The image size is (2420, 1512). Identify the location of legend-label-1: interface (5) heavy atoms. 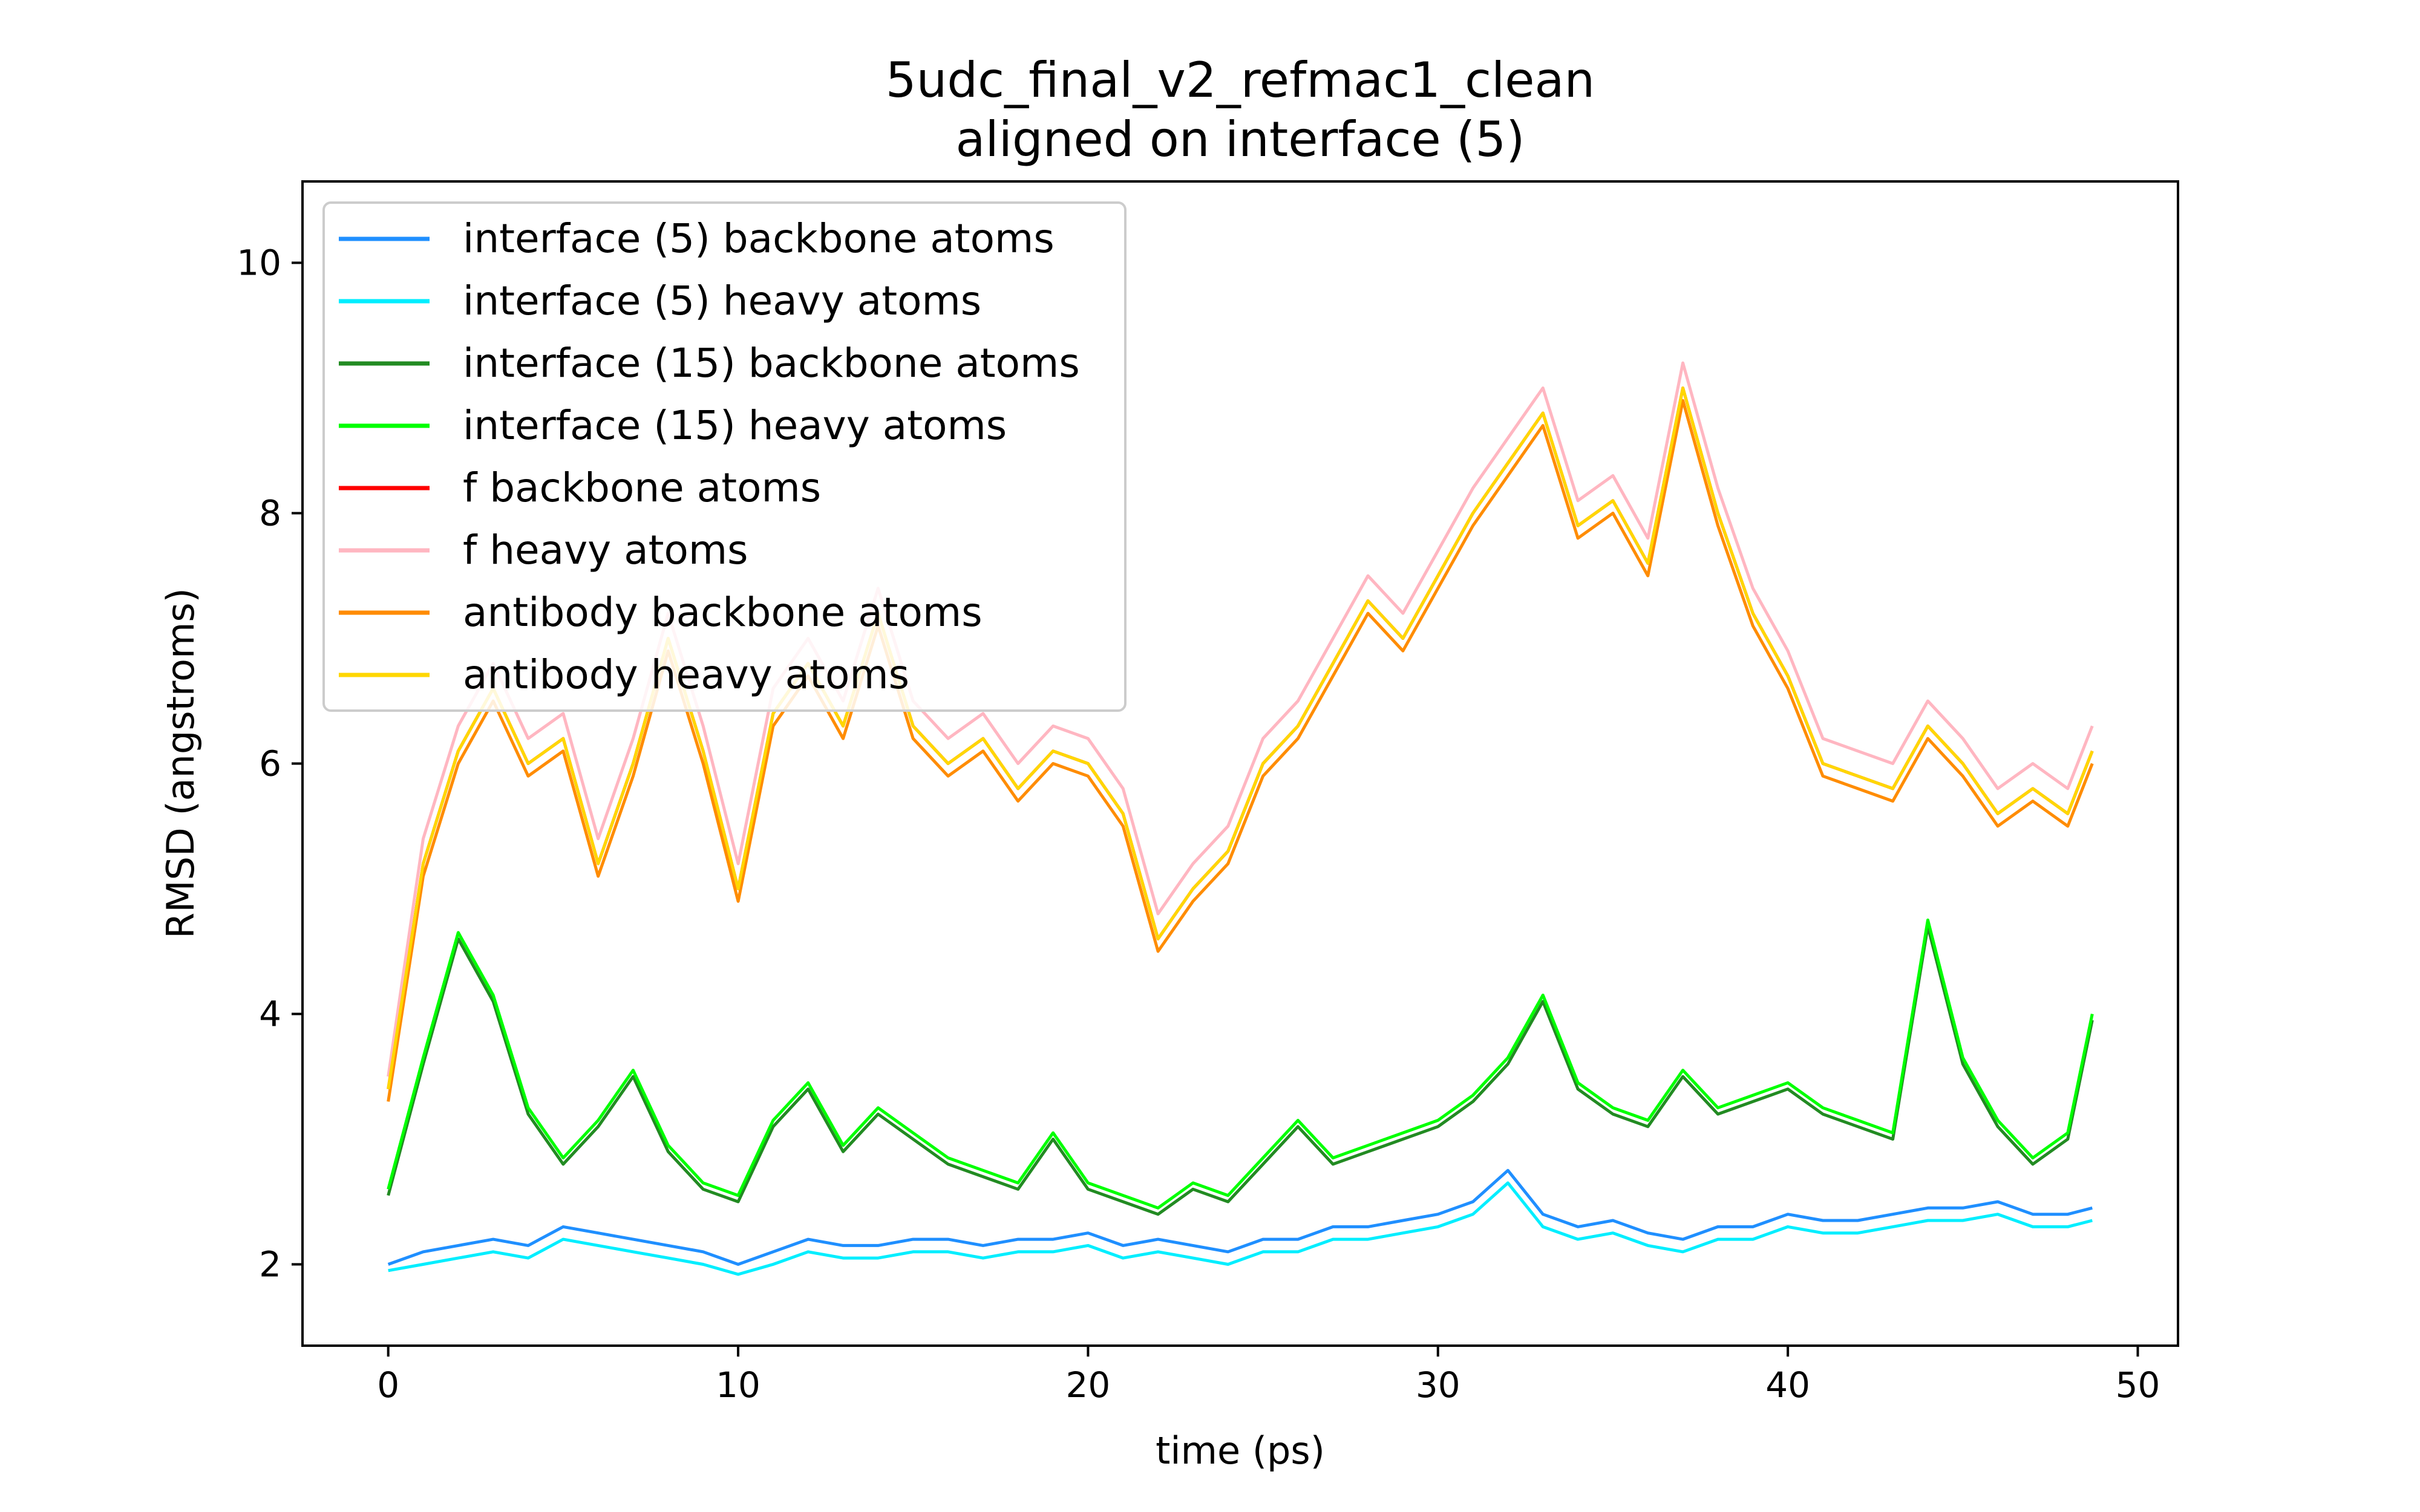
(722, 301).